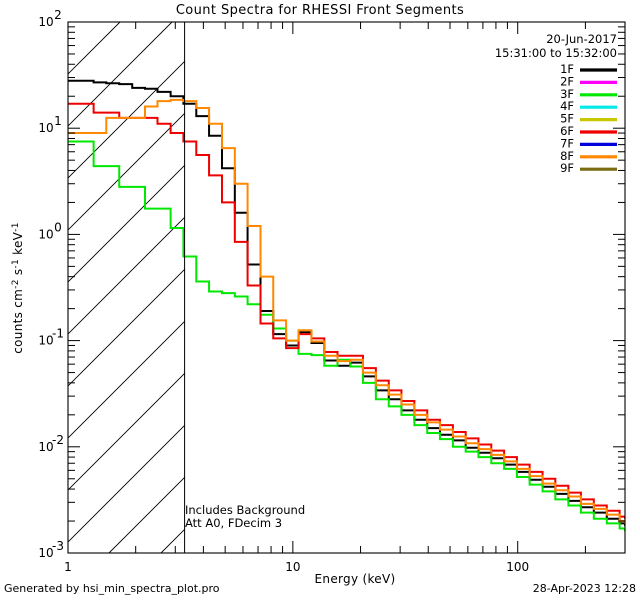 This screenshot has width=640, height=600. I want to click on annotation-attenuator-state: Att A0, FDecim 3, so click(233, 523).